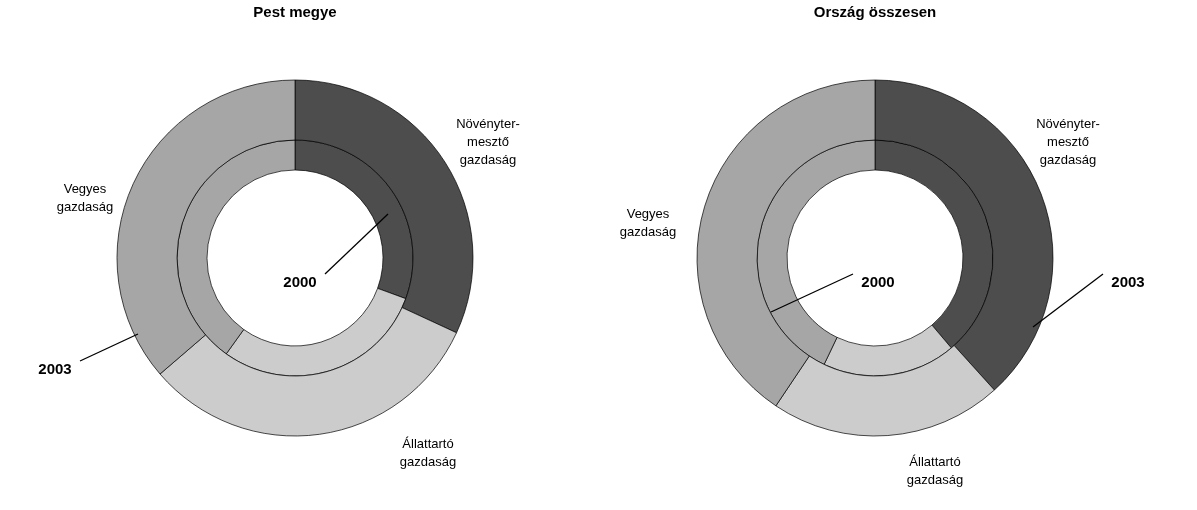 This screenshot has height=510, width=1197. Describe the element at coordinates (295, 11) in the screenshot. I see `chart-title: Pest megye` at that location.